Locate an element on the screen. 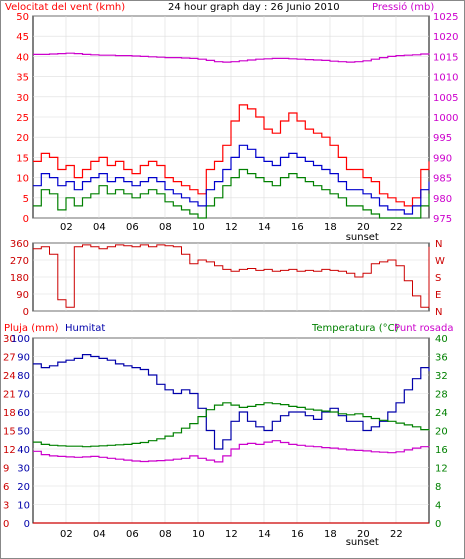 This screenshot has height=559, width=465. humidity-tick-50: 50 is located at coordinates (23, 432).